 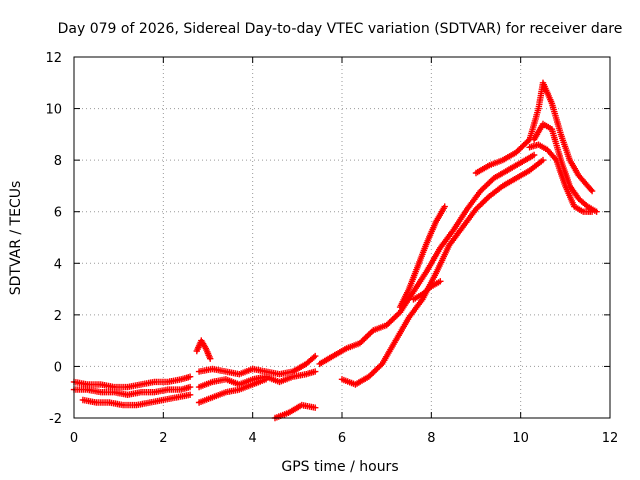 I want to click on series-trace-a, so click(x=132, y=382).